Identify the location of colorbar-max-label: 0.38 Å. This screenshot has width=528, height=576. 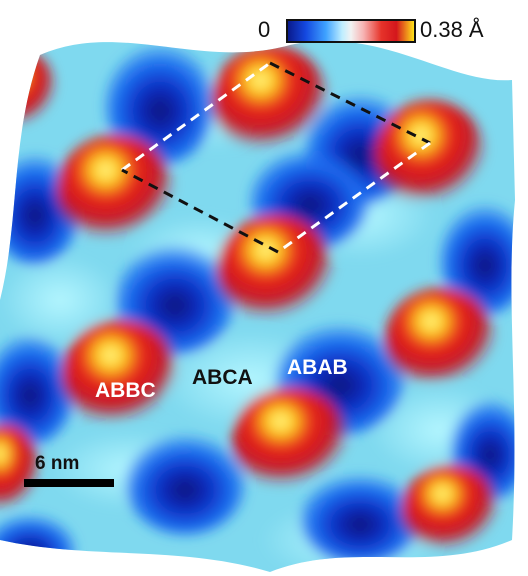
(452, 29).